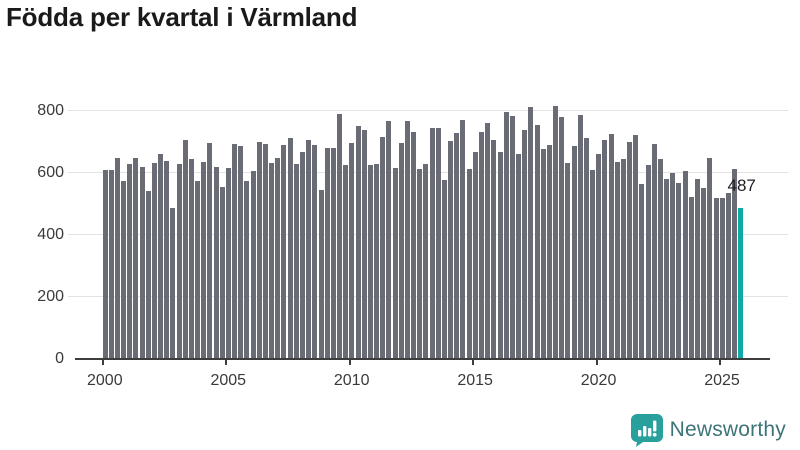  I want to click on y-axis-tick-label: 200, so click(50, 296).